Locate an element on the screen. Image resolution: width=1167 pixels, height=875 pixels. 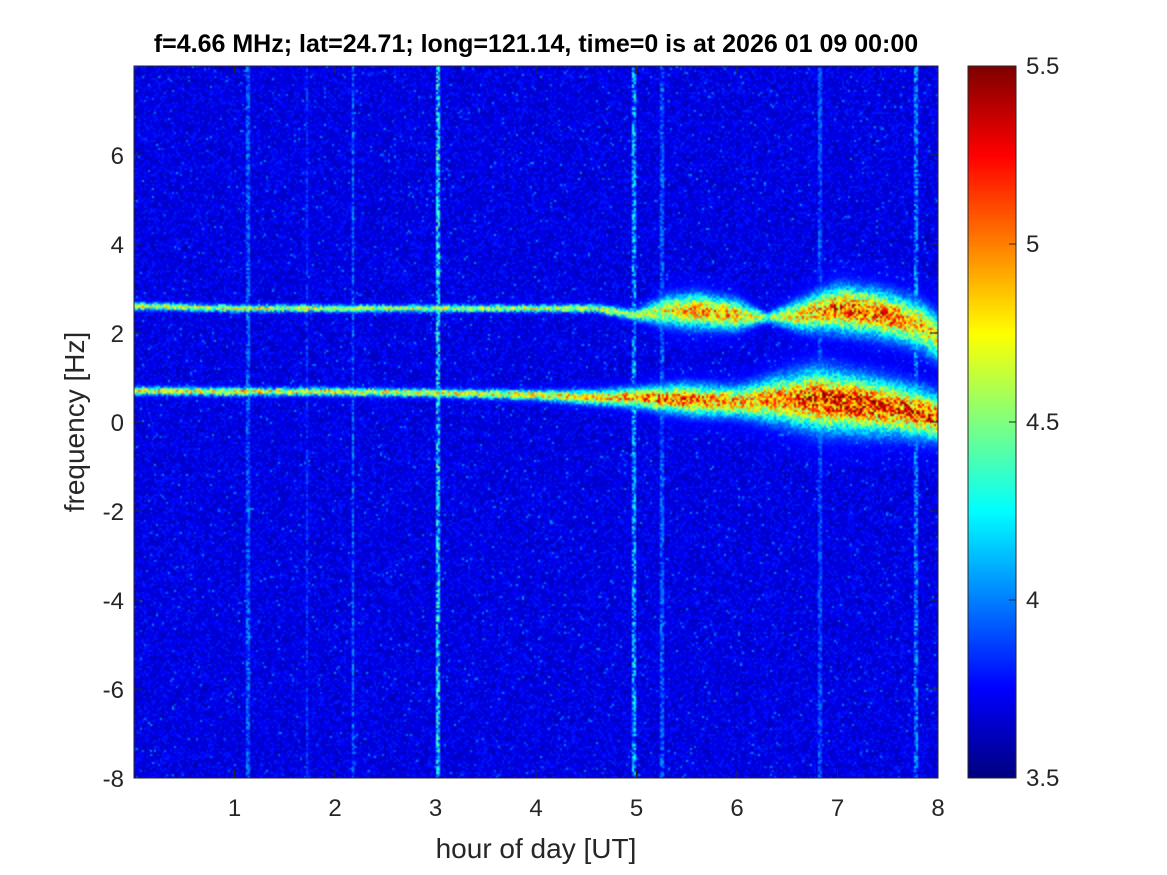
colorbar-gradient is located at coordinates (992, 422).